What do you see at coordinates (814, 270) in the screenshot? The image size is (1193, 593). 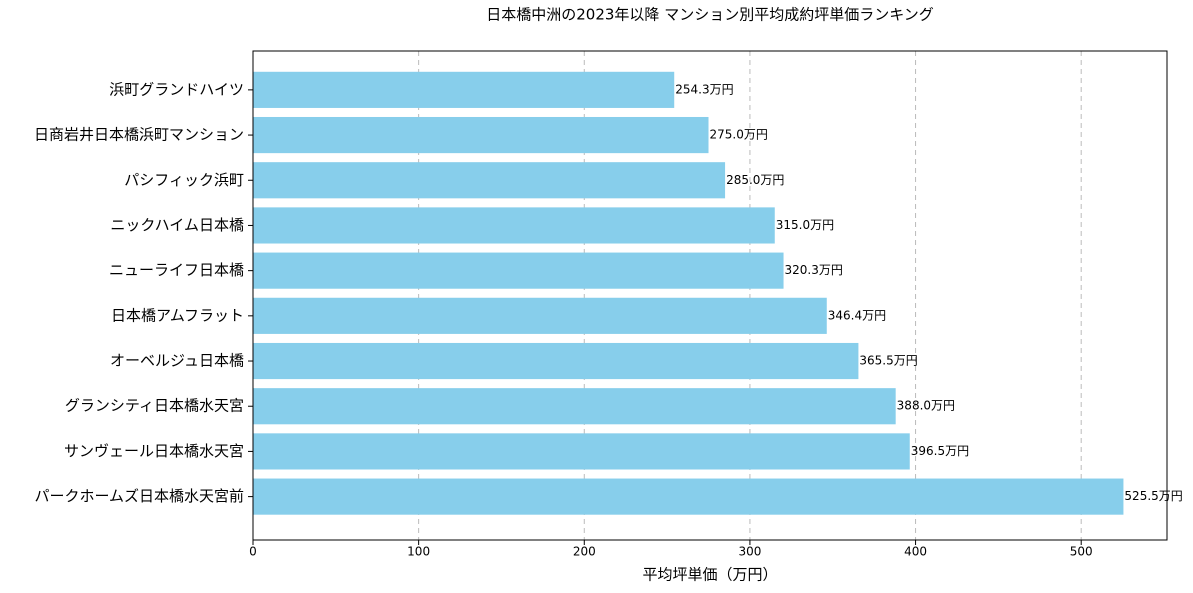 I see `value-label: 320.3万円` at bounding box center [814, 270].